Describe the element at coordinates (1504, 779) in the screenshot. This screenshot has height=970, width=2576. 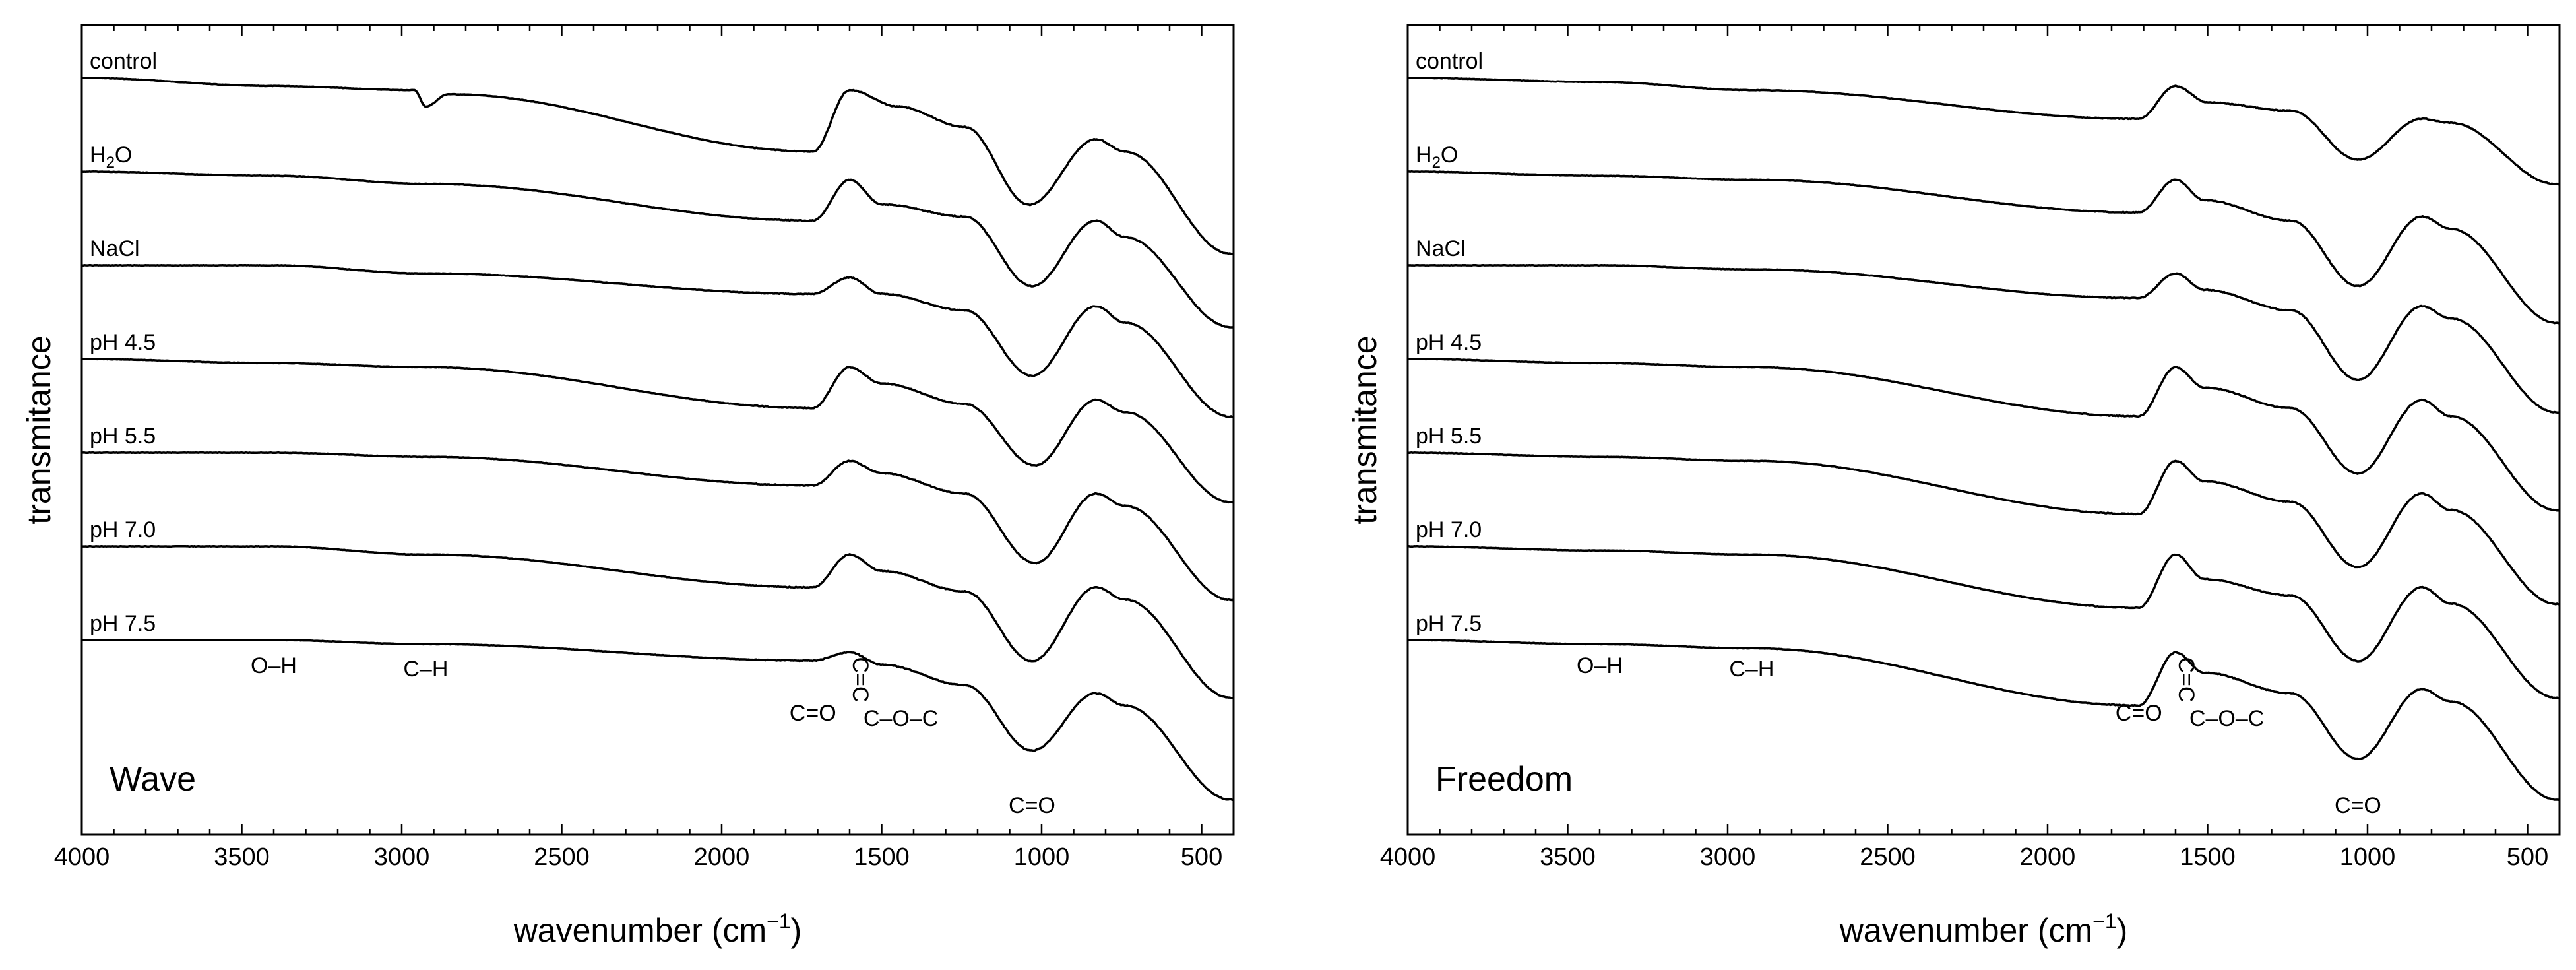
I see `panel-label: Freedom` at that location.